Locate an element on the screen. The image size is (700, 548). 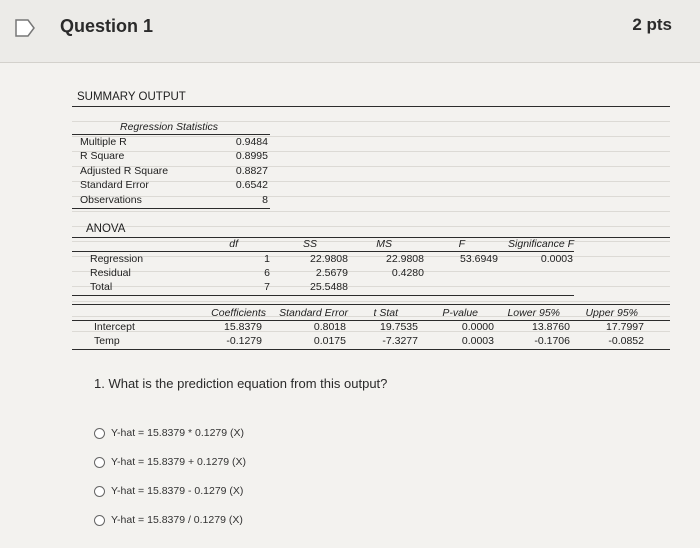
answer-option-label: Y-hat = 15.8379 - 0.1279 (X) is located at coordinates (177, 491).